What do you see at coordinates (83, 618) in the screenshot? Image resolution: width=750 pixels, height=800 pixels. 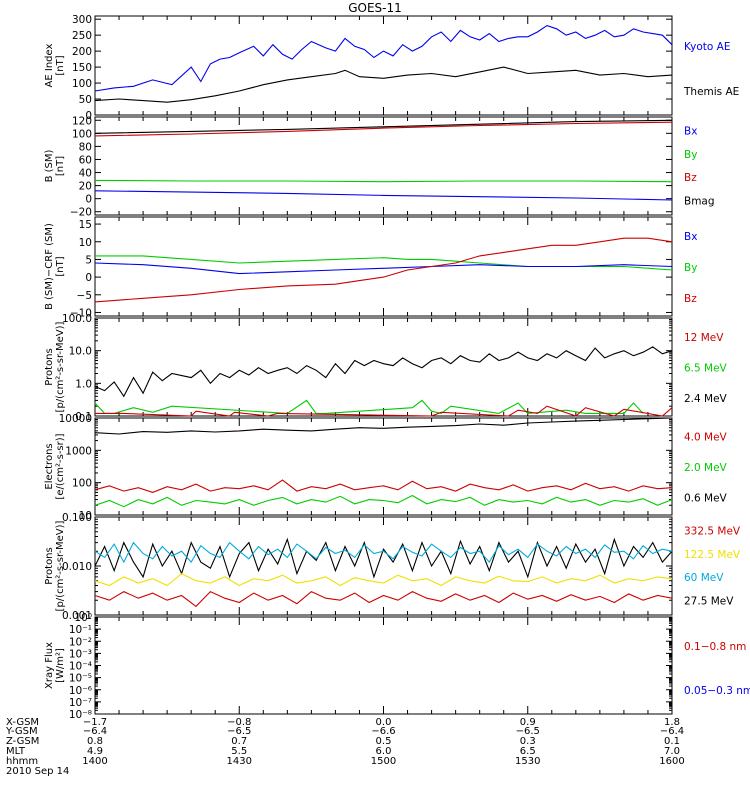 I see `y-tick-label: 10⁰` at bounding box center [83, 618].